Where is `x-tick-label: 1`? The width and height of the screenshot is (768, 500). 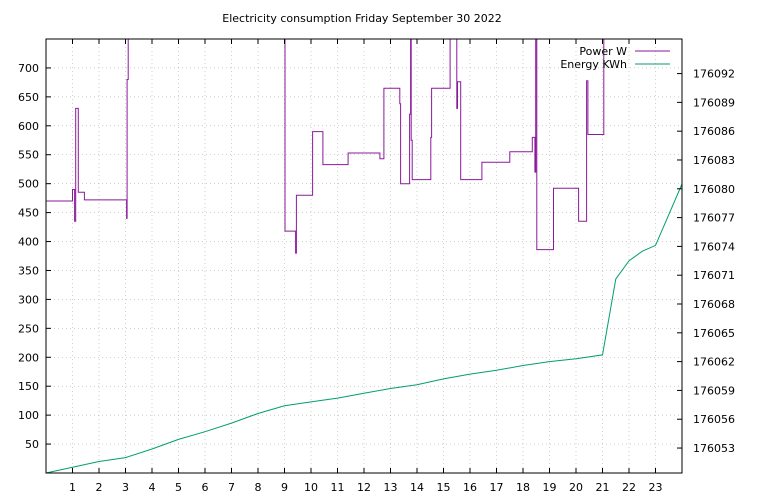 x-tick-label: 1 is located at coordinates (72, 487).